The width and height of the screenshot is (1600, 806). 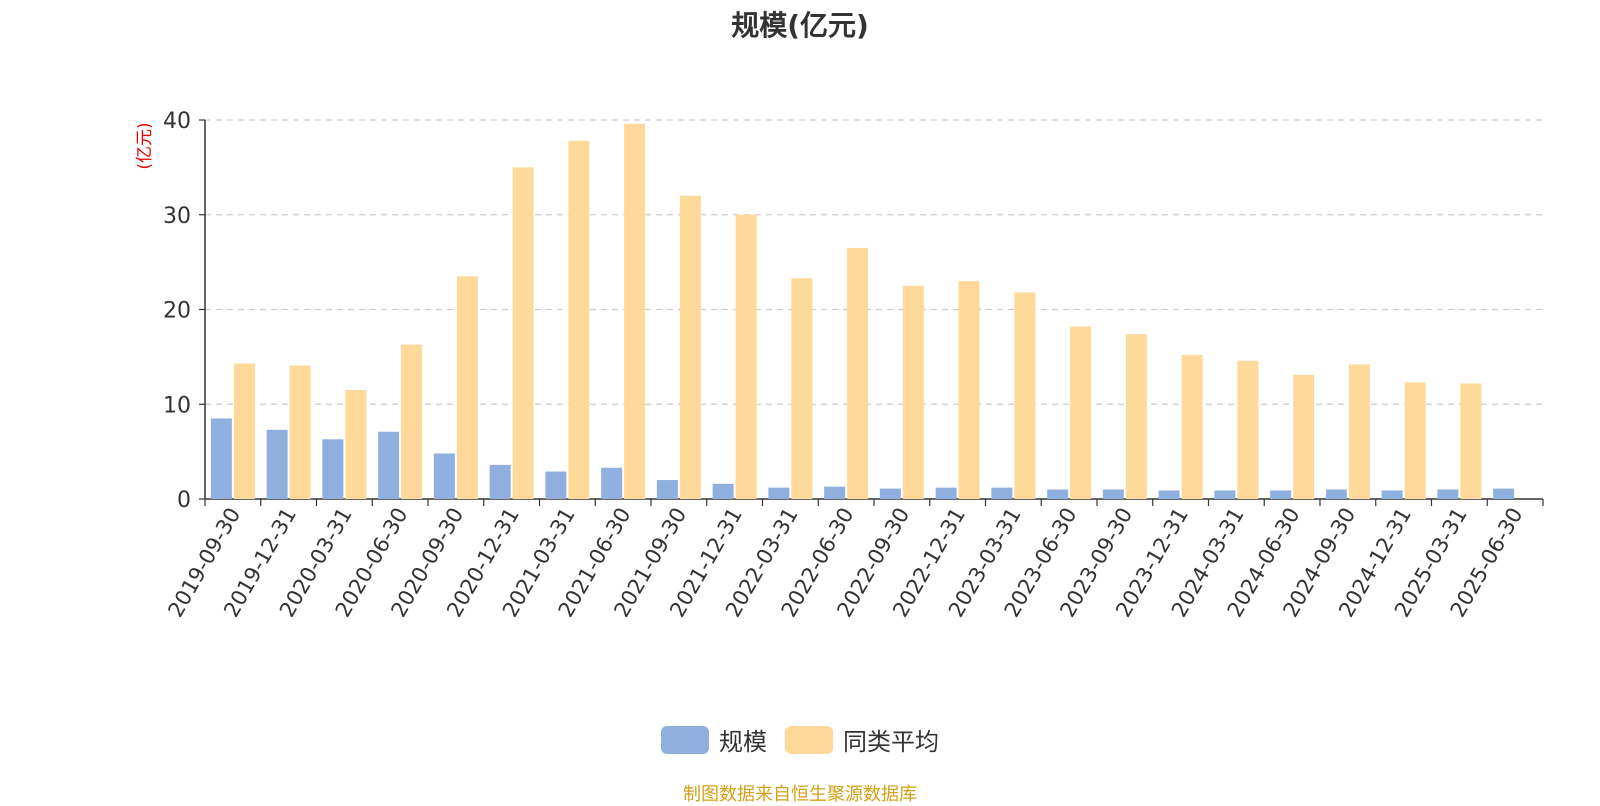 I want to click on legend-swatch-peer-average, so click(x=809, y=739).